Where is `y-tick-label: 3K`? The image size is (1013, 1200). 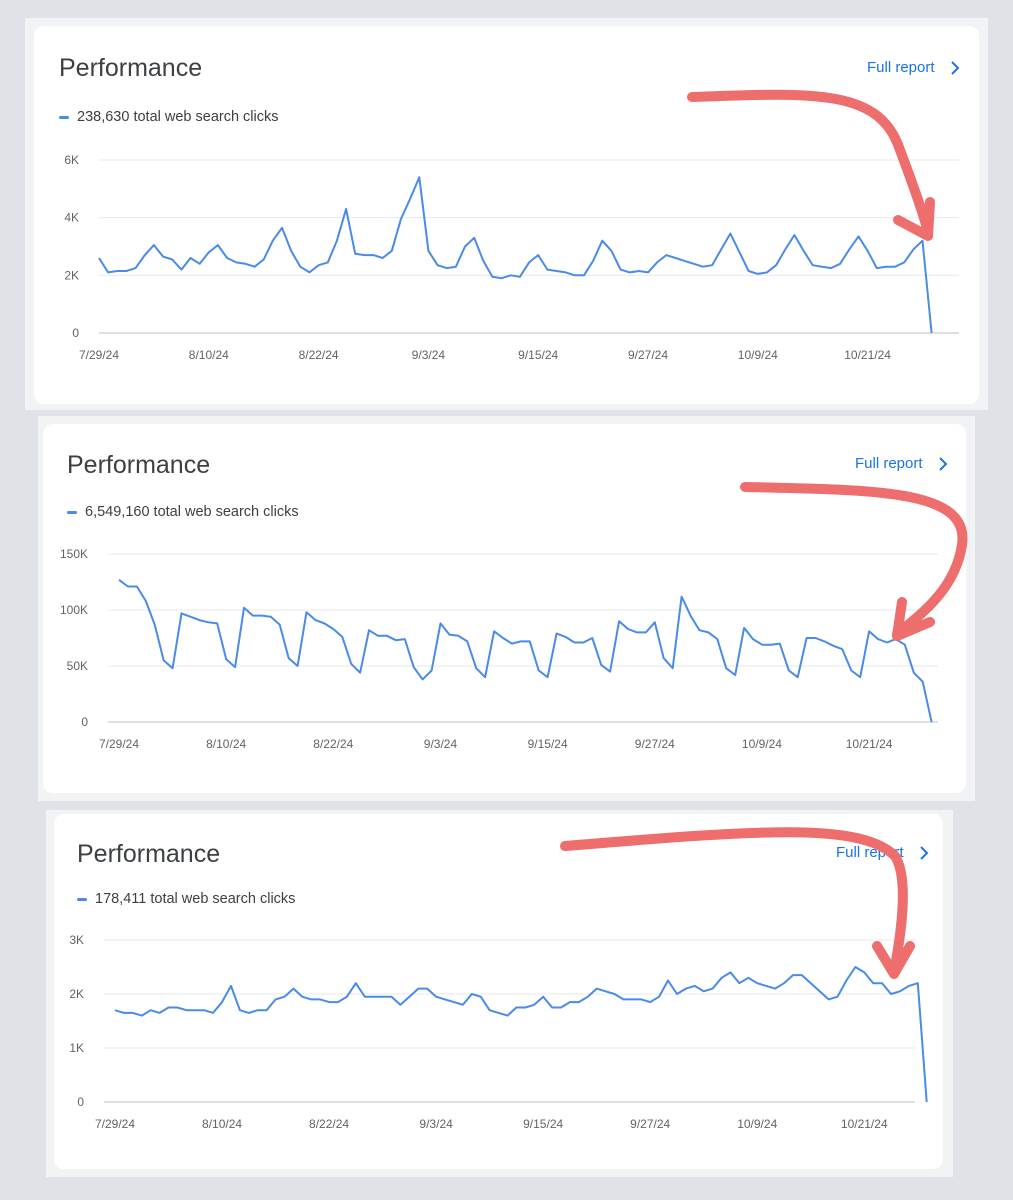
y-tick-label: 3K is located at coordinates (76, 940).